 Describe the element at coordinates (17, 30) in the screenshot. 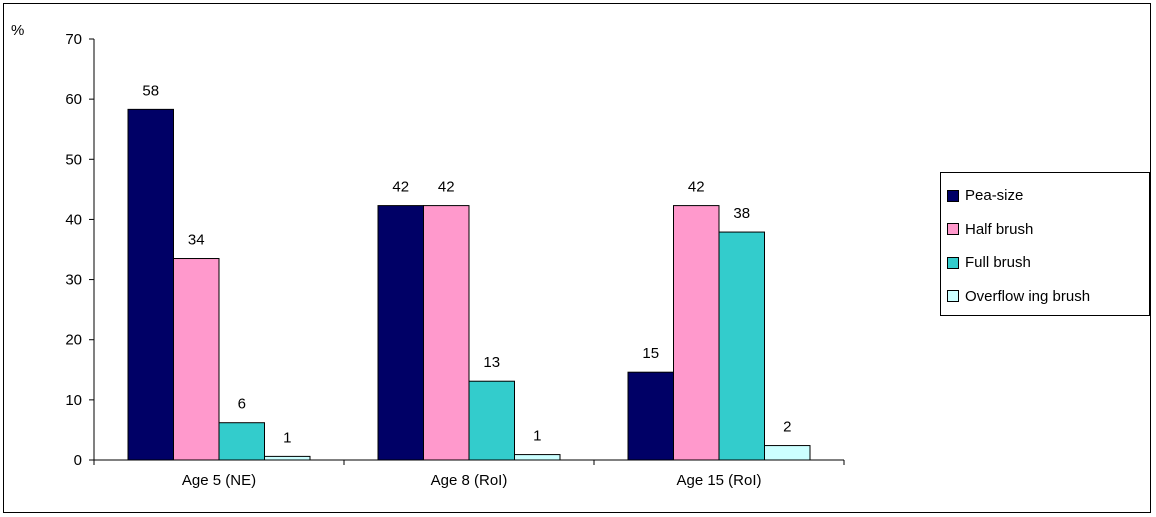

I see `y-axis-title: %` at that location.